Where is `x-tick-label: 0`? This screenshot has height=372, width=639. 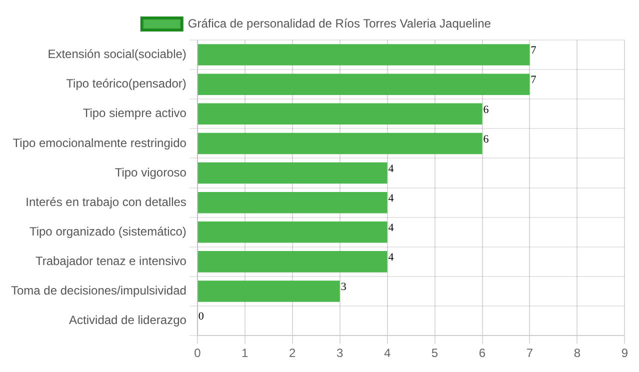
x-tick-label: 0 is located at coordinates (198, 353).